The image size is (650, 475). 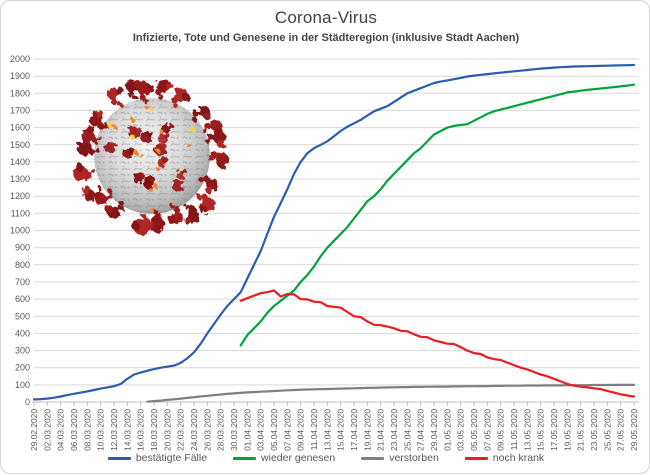 I want to click on x-tick-label: 05.05.2020, so click(x=474, y=430).